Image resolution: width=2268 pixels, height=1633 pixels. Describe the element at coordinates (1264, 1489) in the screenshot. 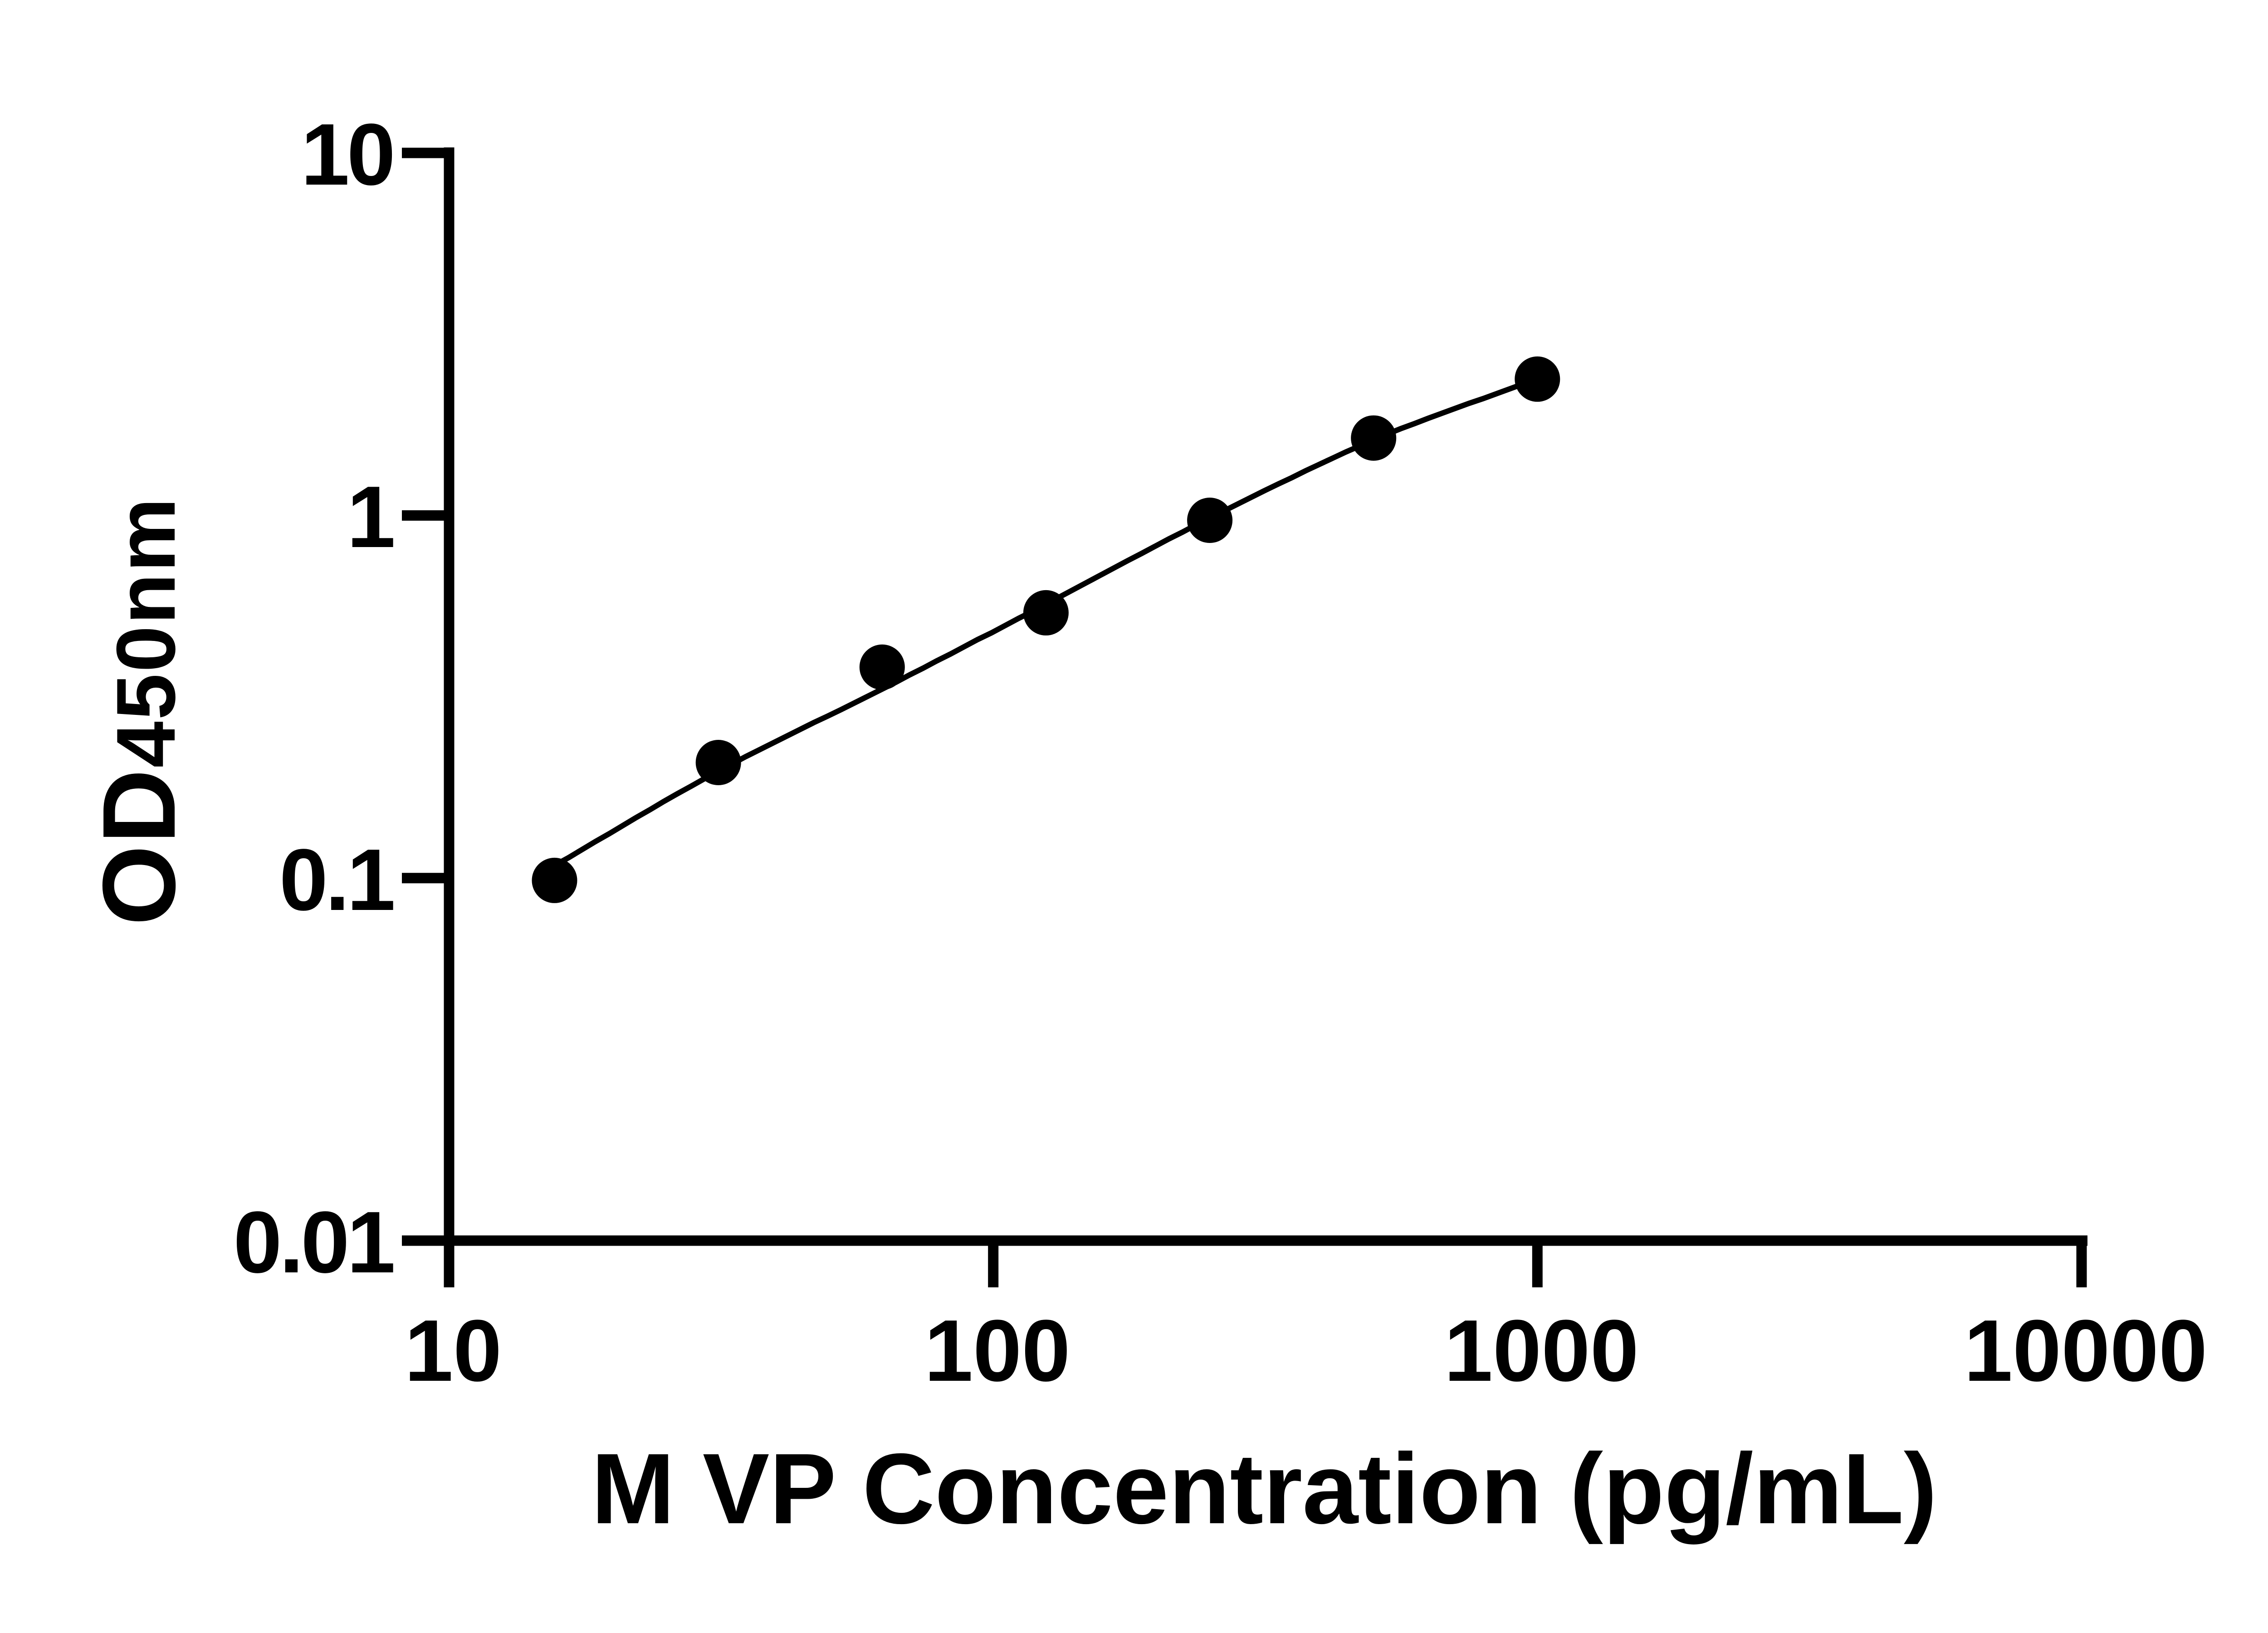

I see `svg-text: M VP Concentration (pg/mL)` at that location.